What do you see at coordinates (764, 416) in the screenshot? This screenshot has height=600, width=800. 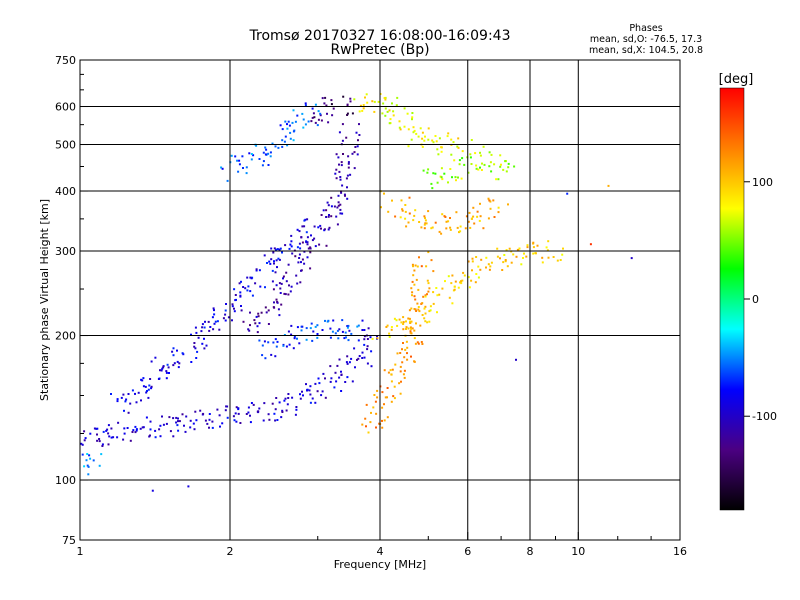 I see `colorbar-tick-label: -100` at bounding box center [764, 416].